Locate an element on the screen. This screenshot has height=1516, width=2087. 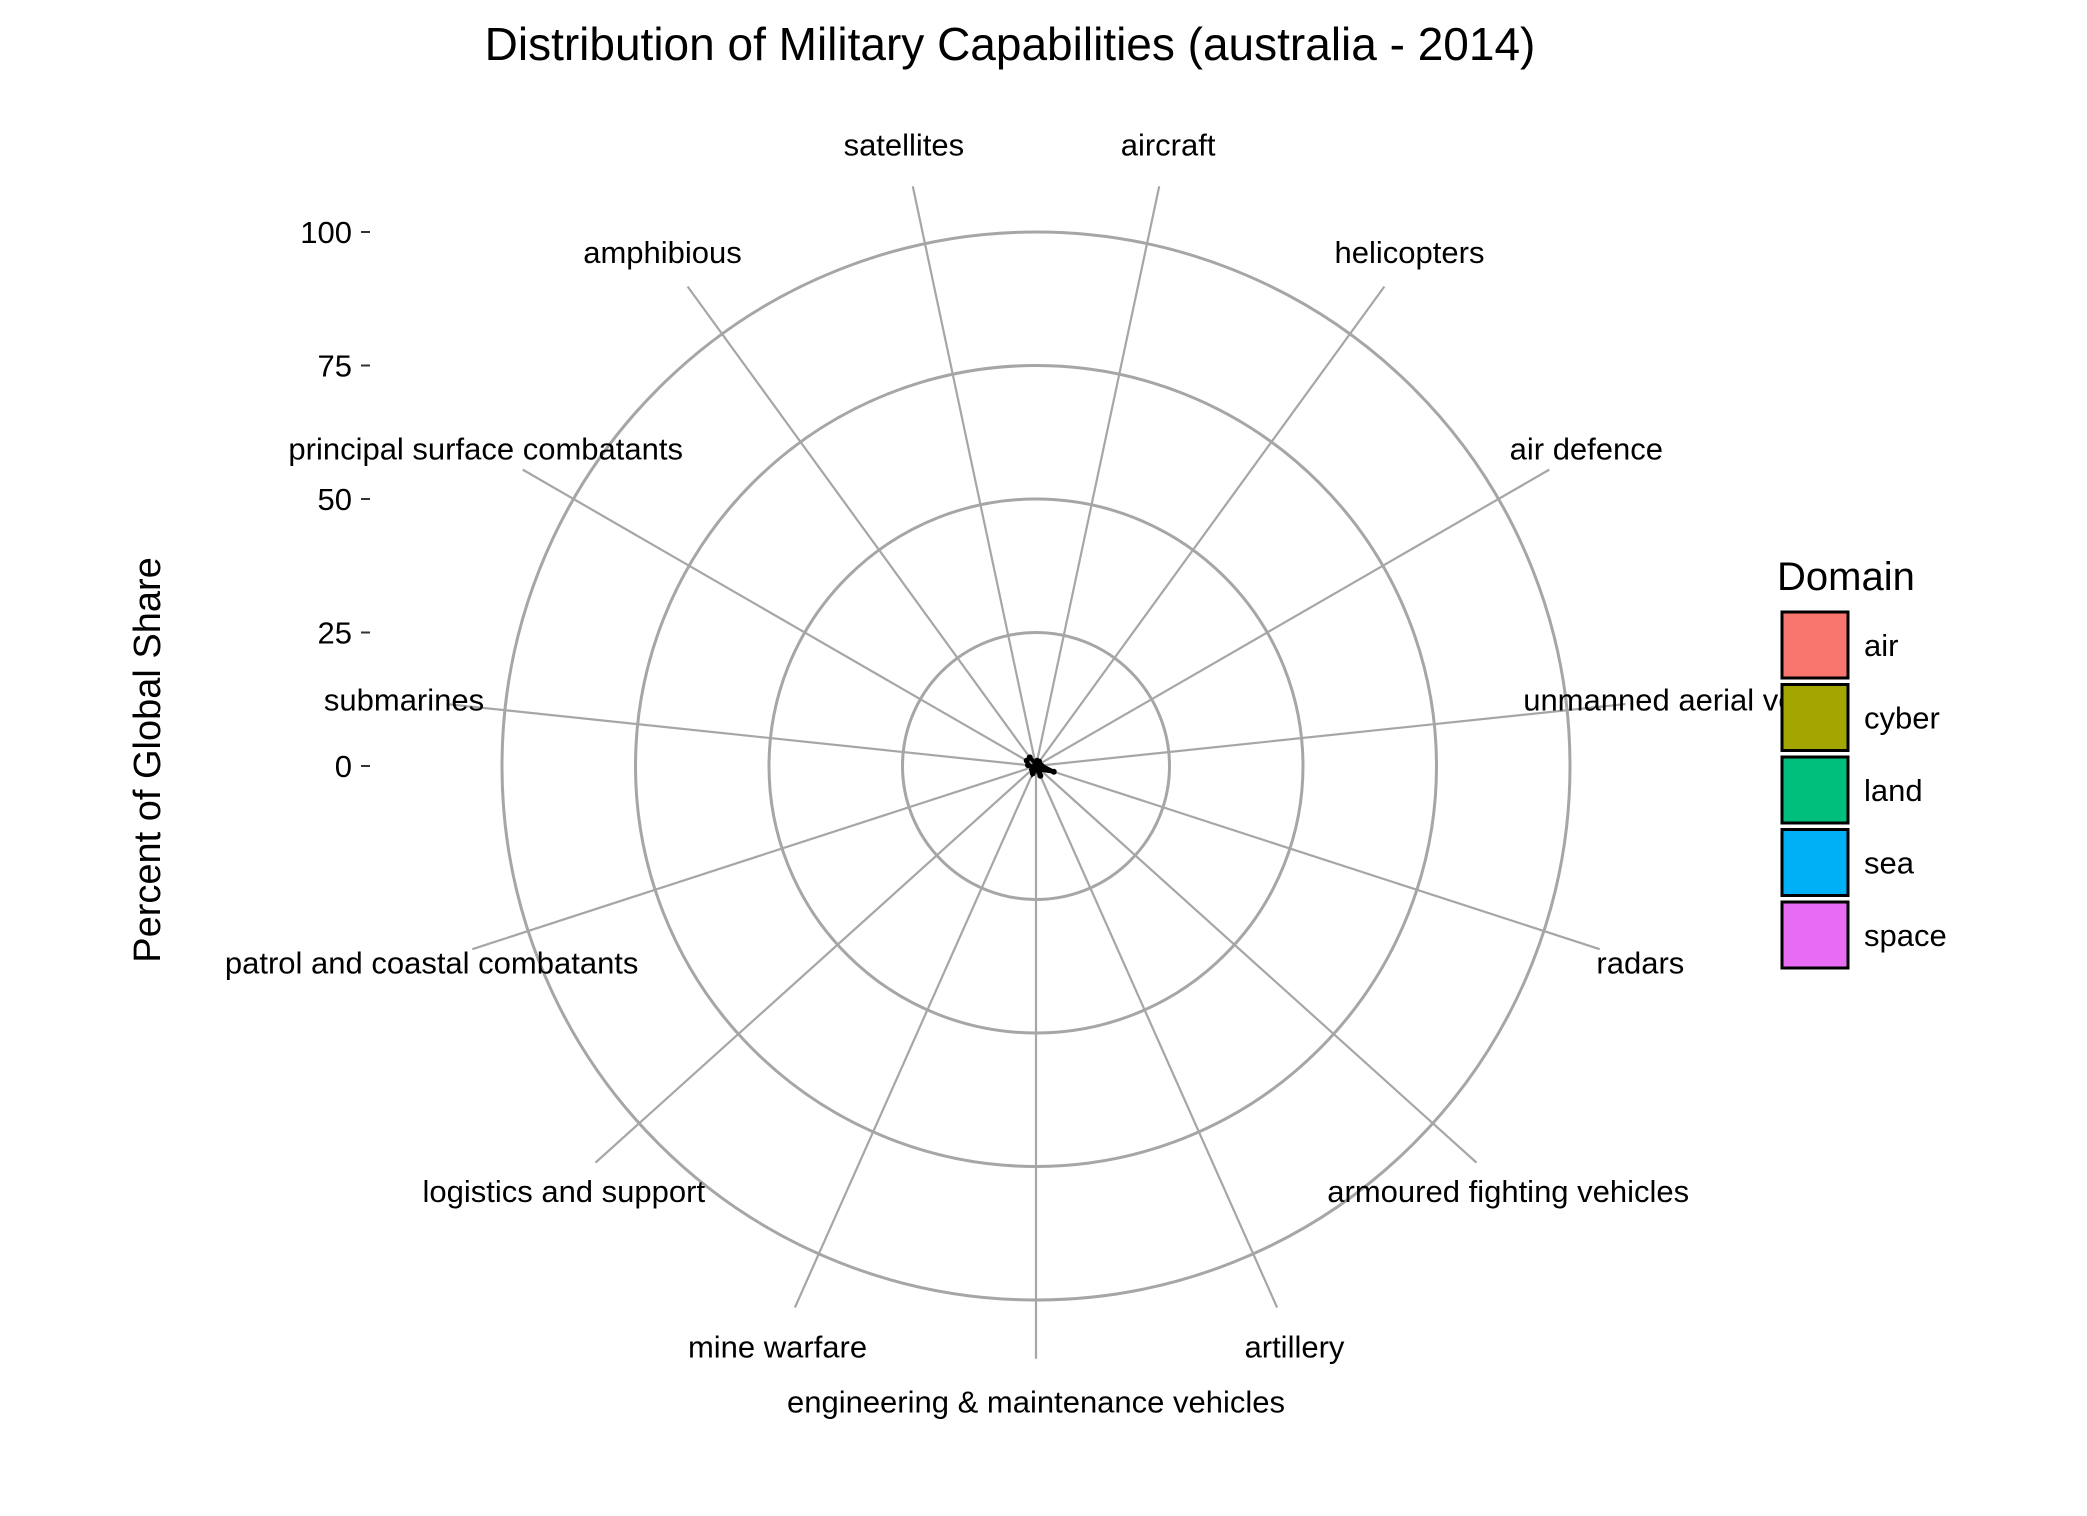
category-label: armoured fighting vehicles is located at coordinates (1508, 1191).